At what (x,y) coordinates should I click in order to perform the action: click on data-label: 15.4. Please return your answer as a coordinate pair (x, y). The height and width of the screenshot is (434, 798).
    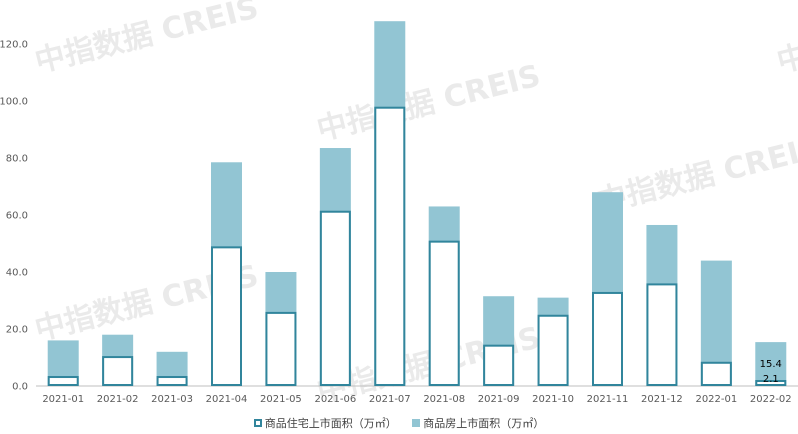
    Looking at the image, I should click on (771, 364).